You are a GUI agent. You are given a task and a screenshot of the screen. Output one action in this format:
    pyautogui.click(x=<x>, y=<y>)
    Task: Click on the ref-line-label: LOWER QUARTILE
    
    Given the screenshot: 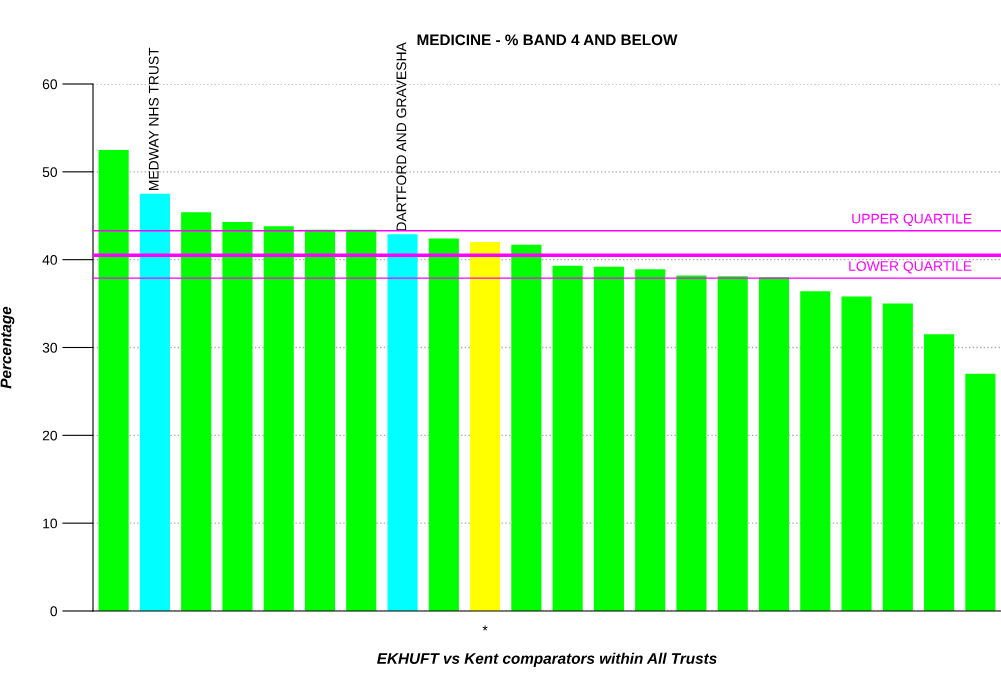 What is the action you would take?
    pyautogui.click(x=910, y=267)
    